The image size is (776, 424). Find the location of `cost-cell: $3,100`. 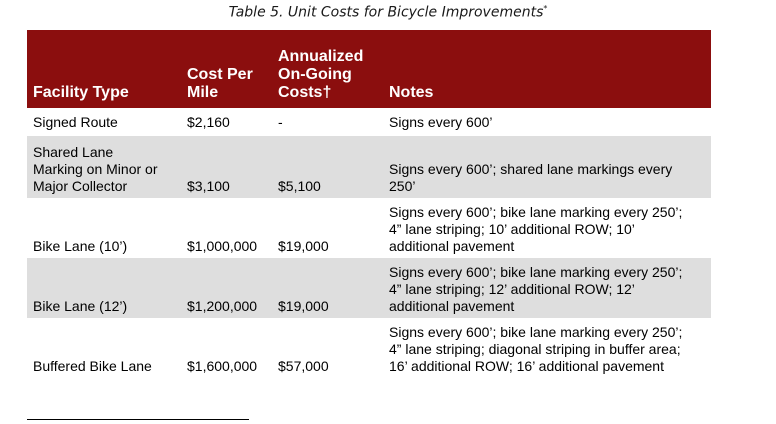

cost-cell: $3,100 is located at coordinates (226, 167).